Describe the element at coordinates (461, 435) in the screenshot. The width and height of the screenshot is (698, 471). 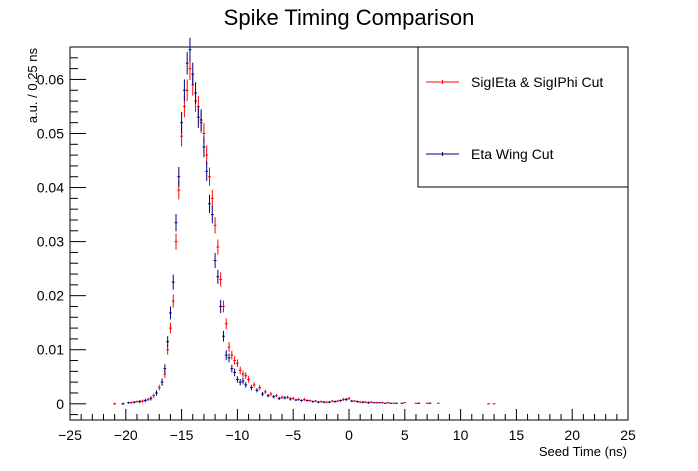
I see `x-tick-label: 10` at that location.